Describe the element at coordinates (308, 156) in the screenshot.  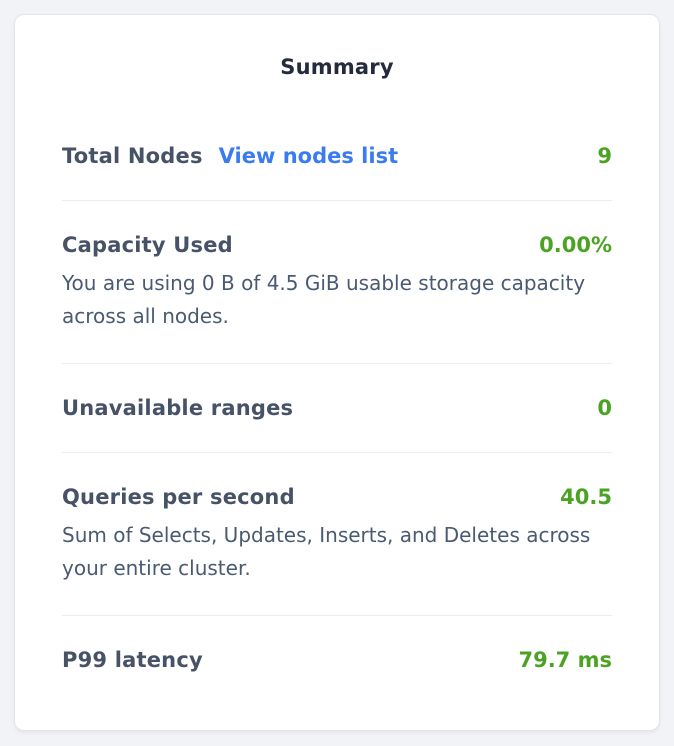
I see `view-nodes-list-link: View nodes list` at that location.